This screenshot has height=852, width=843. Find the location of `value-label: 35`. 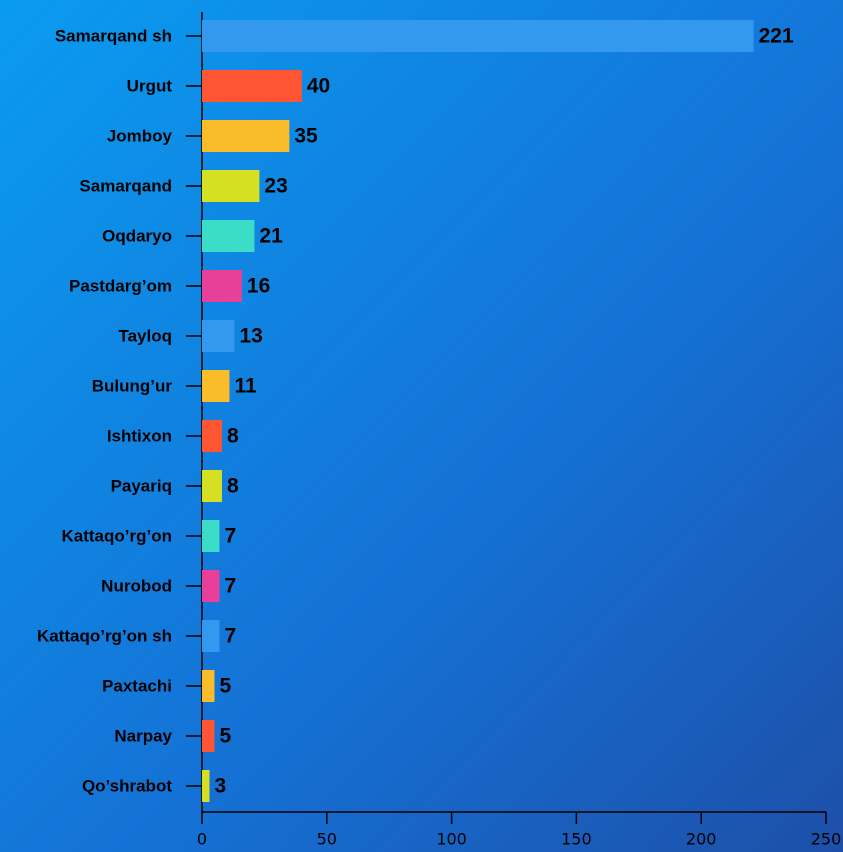

value-label: 35 is located at coordinates (306, 136).